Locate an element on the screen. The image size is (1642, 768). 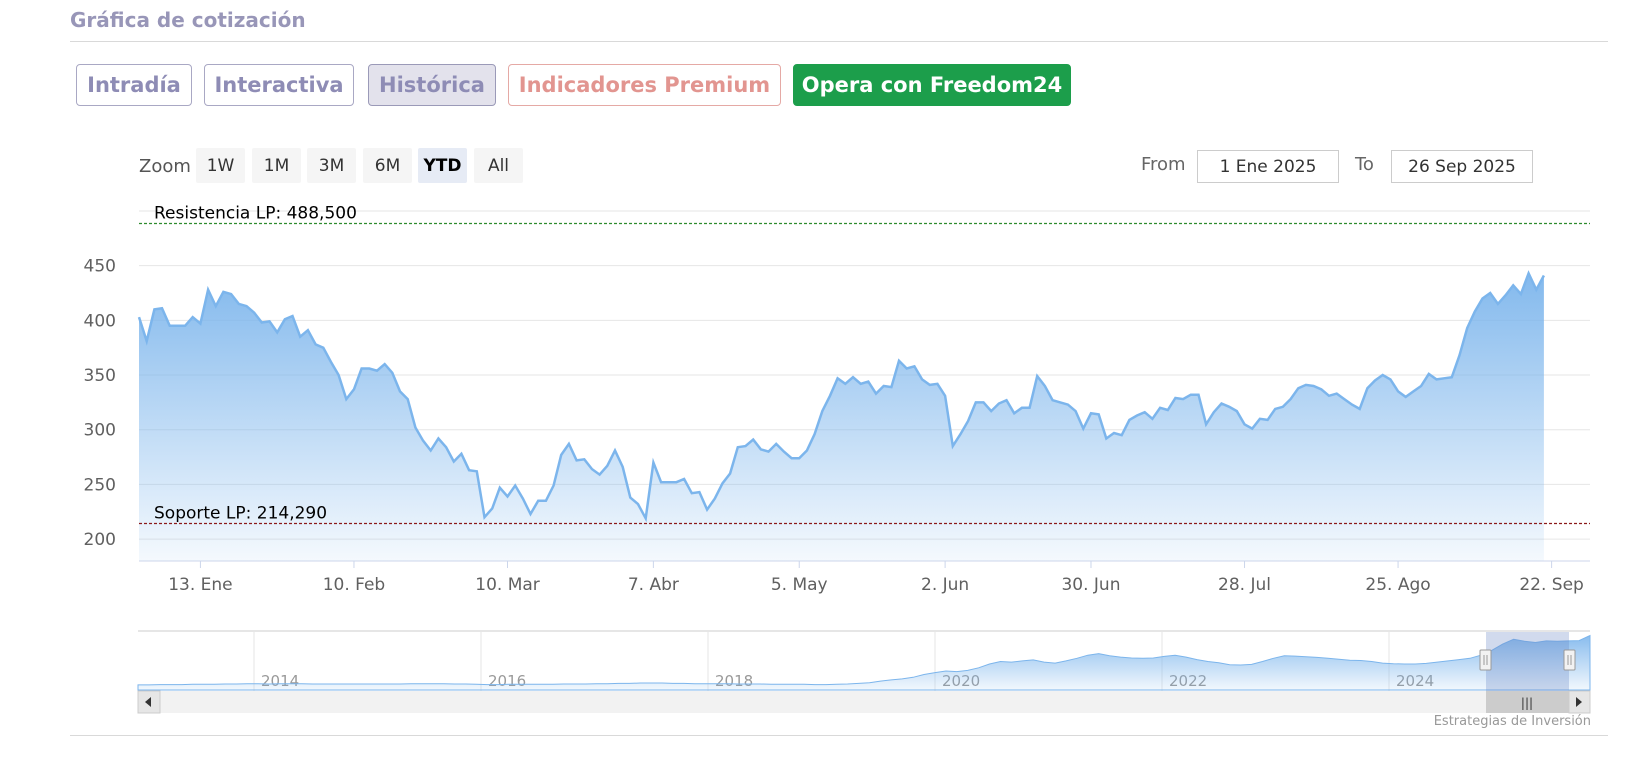
scrollbar-grip: ||| is located at coordinates (1527, 703).